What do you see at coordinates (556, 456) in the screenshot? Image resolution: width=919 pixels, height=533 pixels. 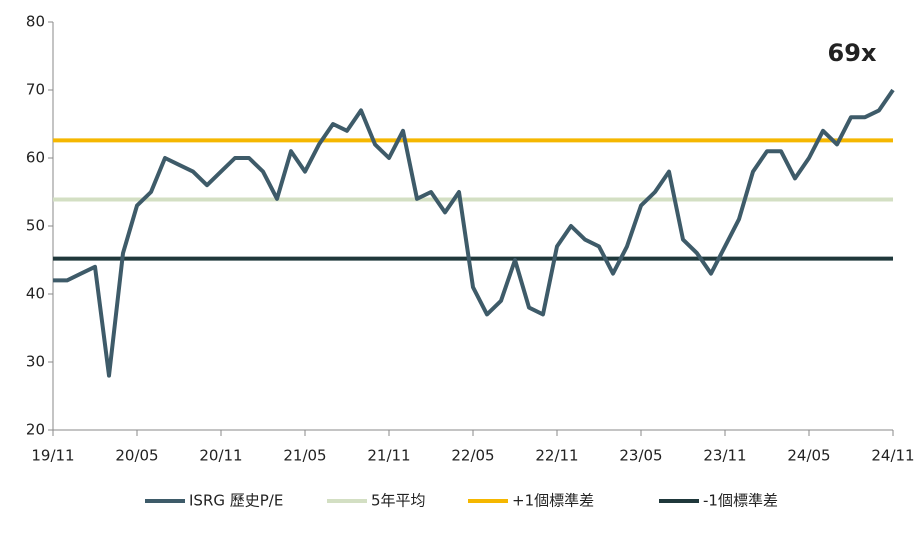 I see `x-tick-label: 22/11` at bounding box center [556, 456].